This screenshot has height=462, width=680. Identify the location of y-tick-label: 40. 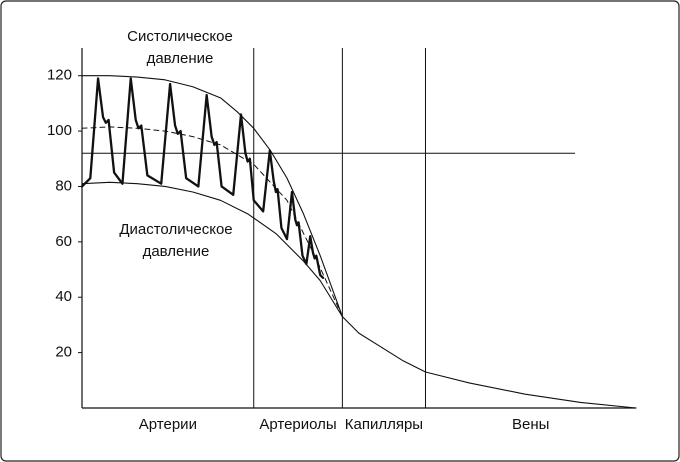
(63, 296).